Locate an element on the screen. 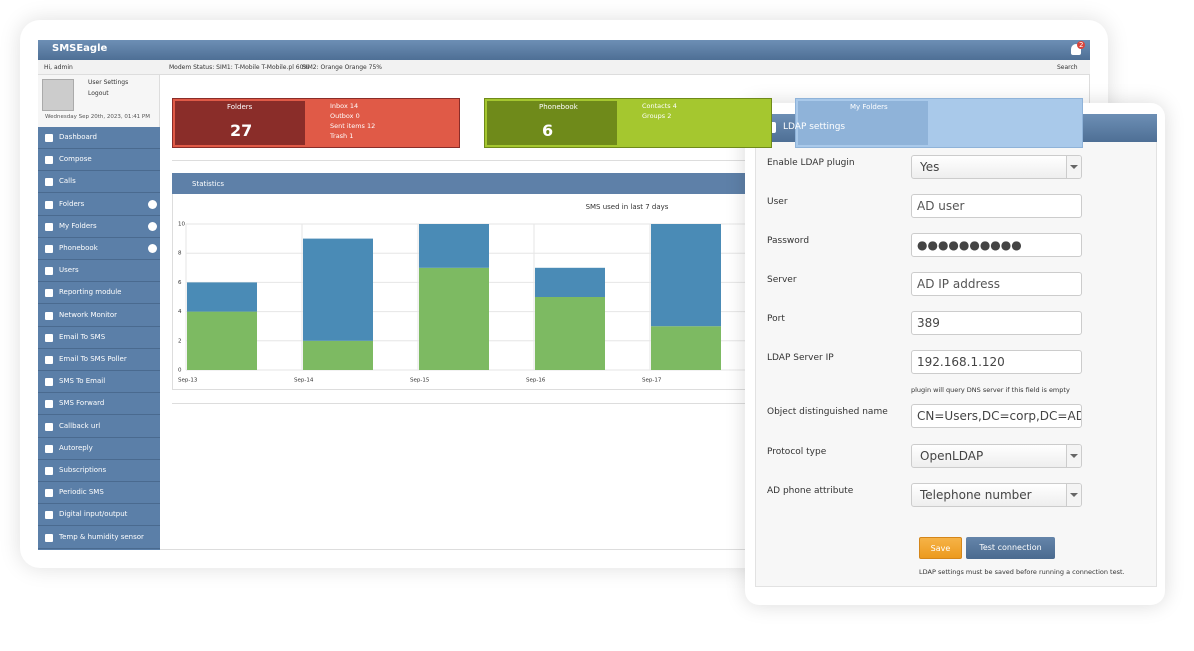 This screenshot has width=1194, height=651. y-tick-label: 2 is located at coordinates (180, 341).